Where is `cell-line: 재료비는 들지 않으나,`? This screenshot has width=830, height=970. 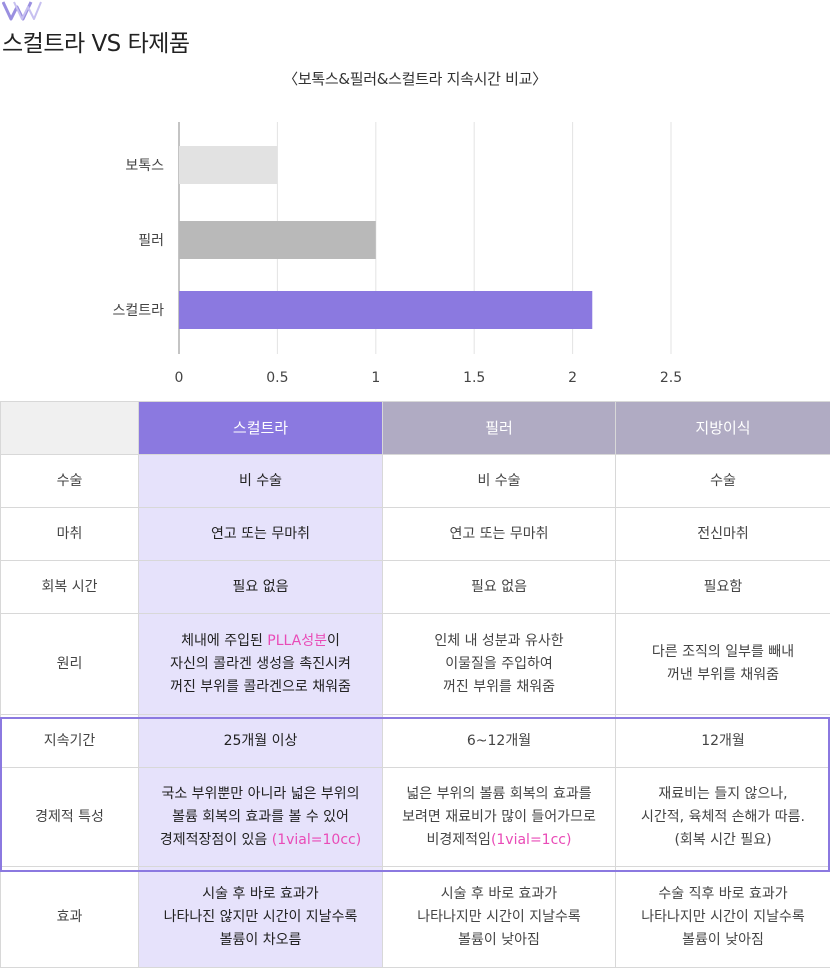
cell-line: 재료비는 들지 않으나, is located at coordinates (723, 793).